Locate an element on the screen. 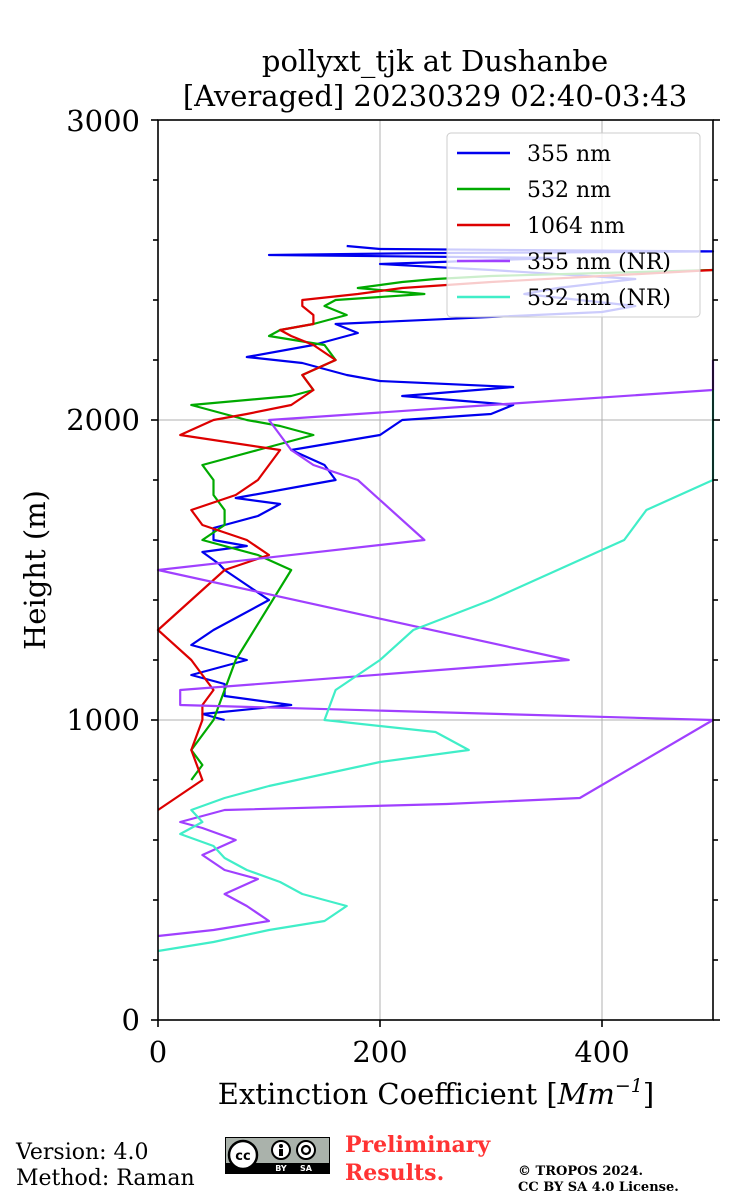 The image size is (750, 1200). share-alike-icon-arc is located at coordinates (306, 1150).